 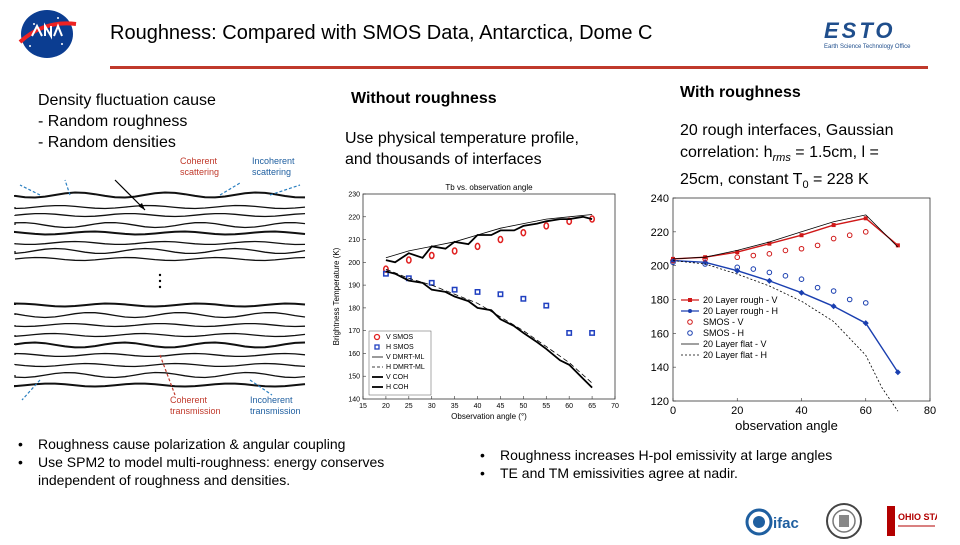 What do you see at coordinates (273, 161) in the screenshot?
I see `incoherent-scattering-label: Incoherent` at bounding box center [273, 161].